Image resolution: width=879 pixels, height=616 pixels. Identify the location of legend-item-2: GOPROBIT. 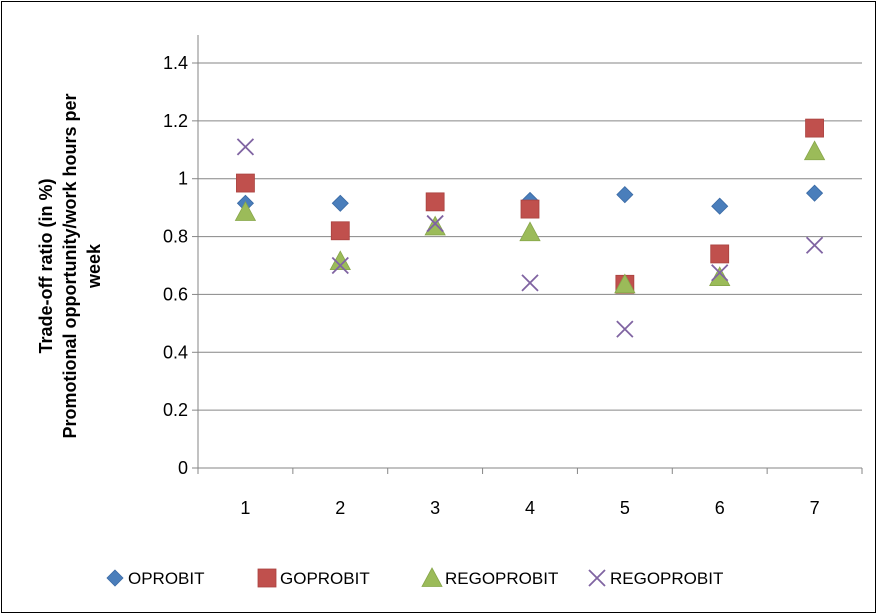
(314, 578).